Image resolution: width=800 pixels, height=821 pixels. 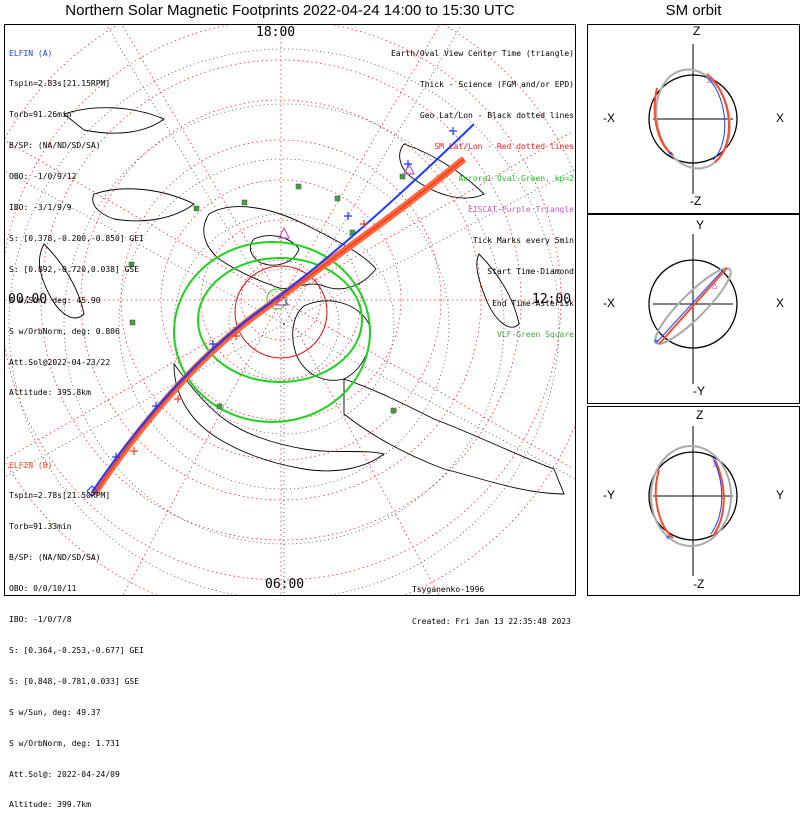 What do you see at coordinates (700, 415) in the screenshot?
I see `panel3-top-label: Z` at bounding box center [700, 415].